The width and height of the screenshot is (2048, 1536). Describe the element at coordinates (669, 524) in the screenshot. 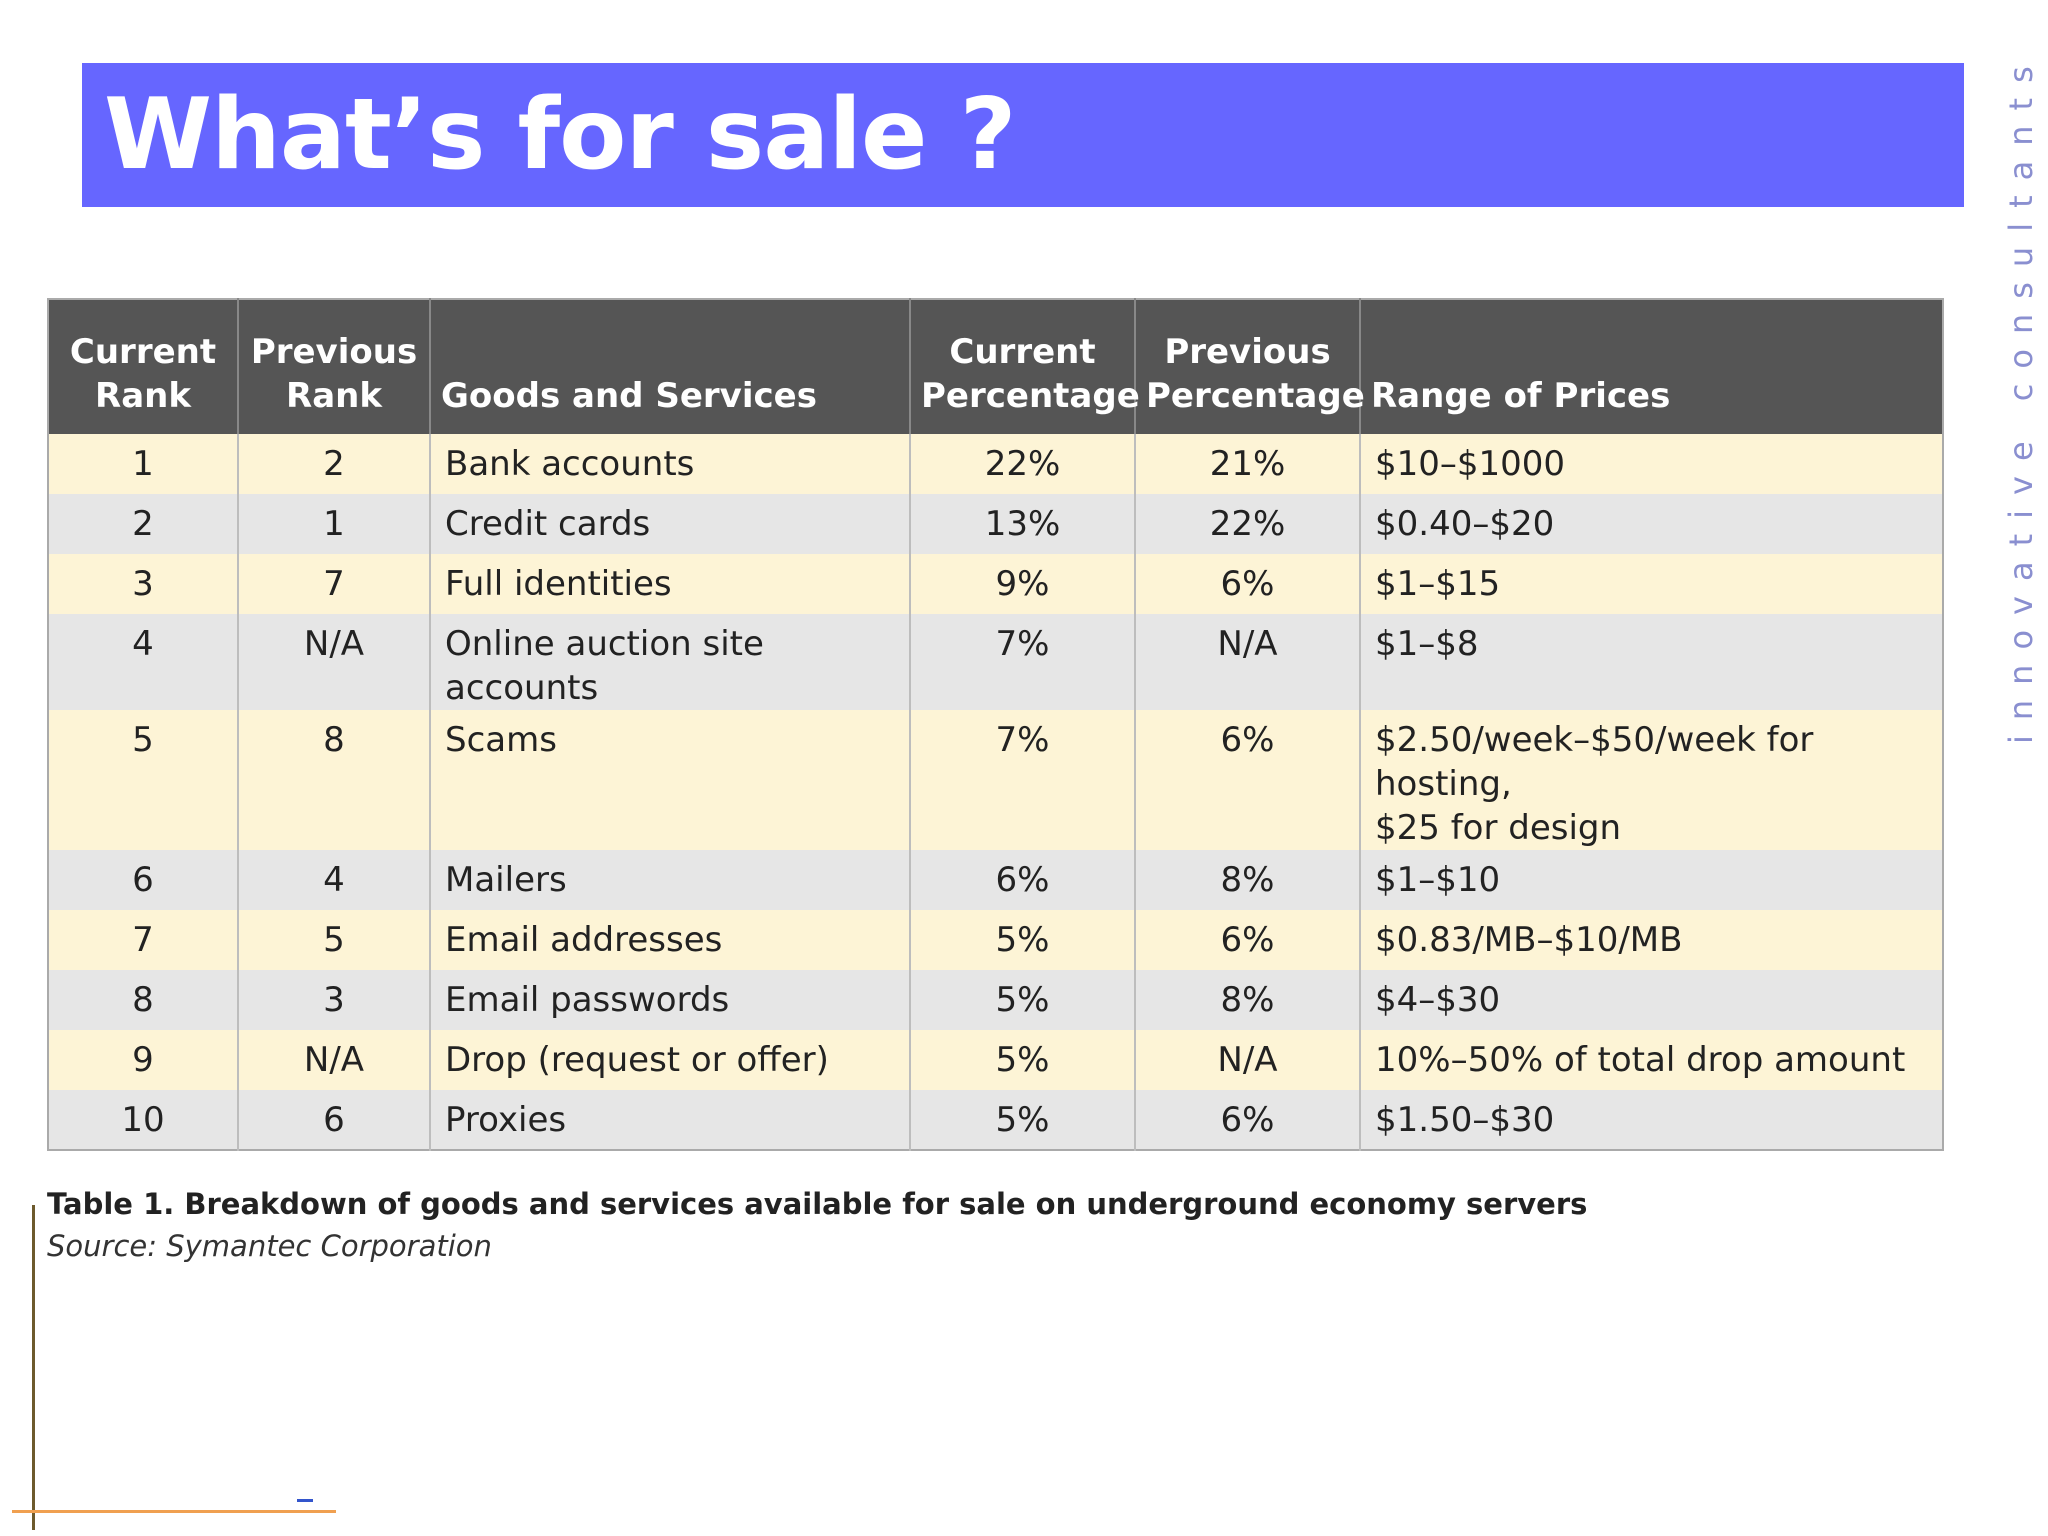

I see `cell-goods: Credit cards` at that location.